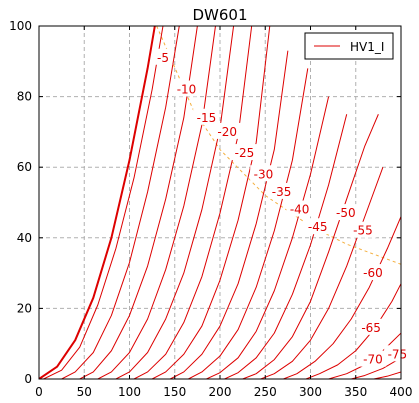 This screenshot has width=419, height=403. What do you see at coordinates (219, 15) in the screenshot?
I see `chart-title: DW601` at bounding box center [219, 15].